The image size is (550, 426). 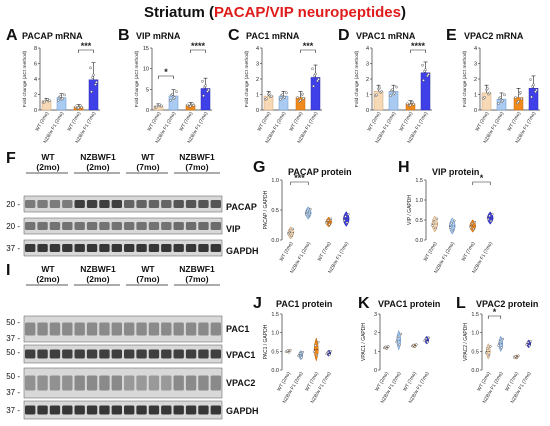 What do you see at coordinates (307, 12) in the screenshot?
I see `figure-title-highlight: PACAP/VIP neuropeptides` at bounding box center [307, 12].